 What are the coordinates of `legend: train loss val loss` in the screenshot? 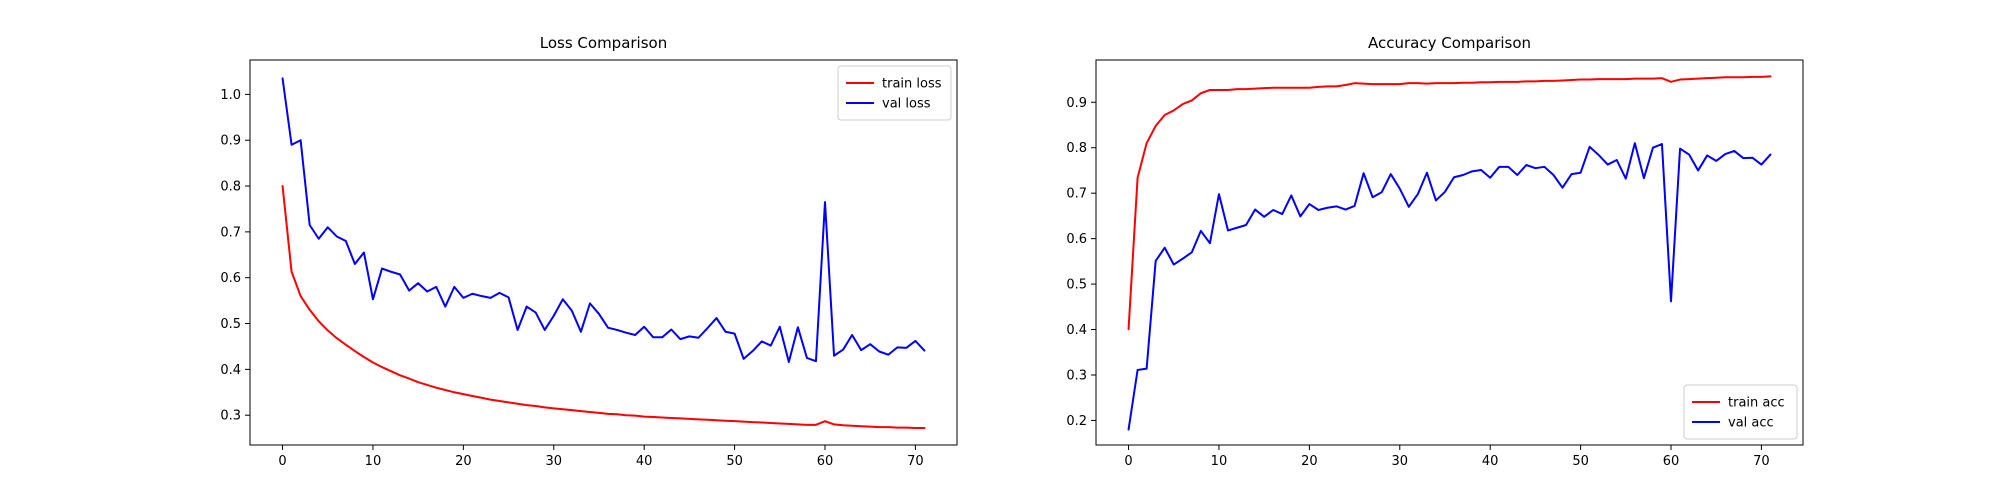 It's located at (894, 93).